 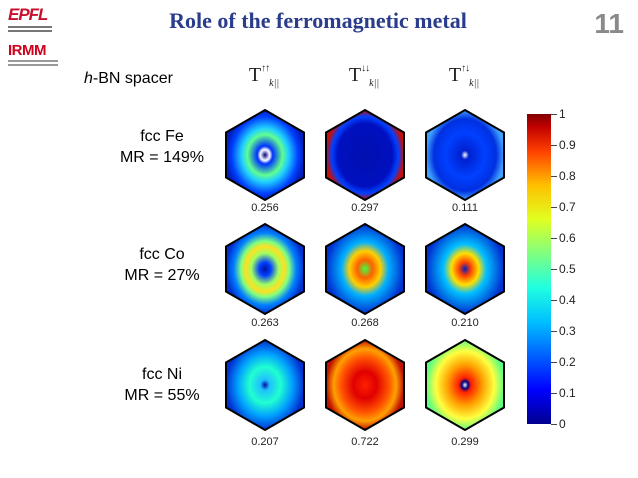 What do you see at coordinates (162, 385) in the screenshot?
I see `row-label-ni: fcc Ni MR = 55%` at bounding box center [162, 385].